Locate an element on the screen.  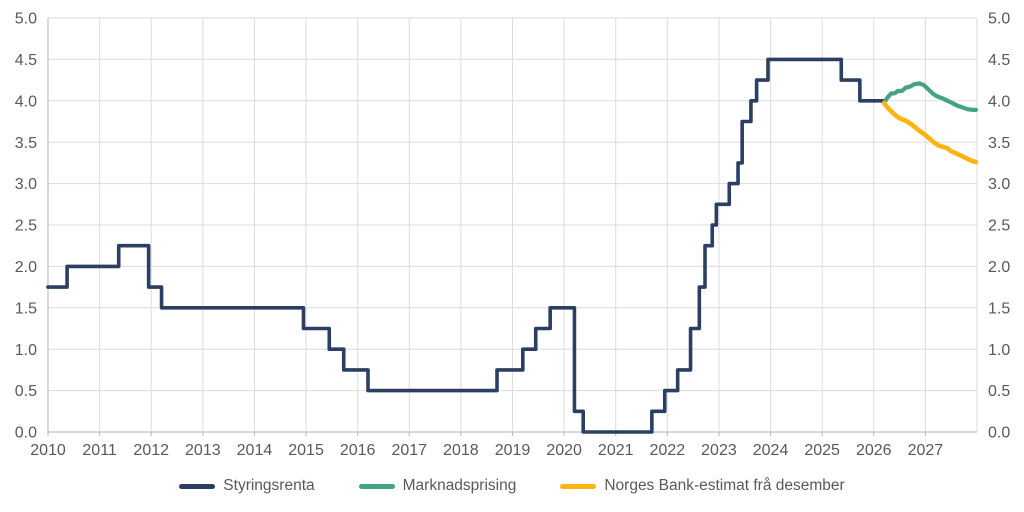
x-axis-tick-label: 2014 is located at coordinates (255, 450).